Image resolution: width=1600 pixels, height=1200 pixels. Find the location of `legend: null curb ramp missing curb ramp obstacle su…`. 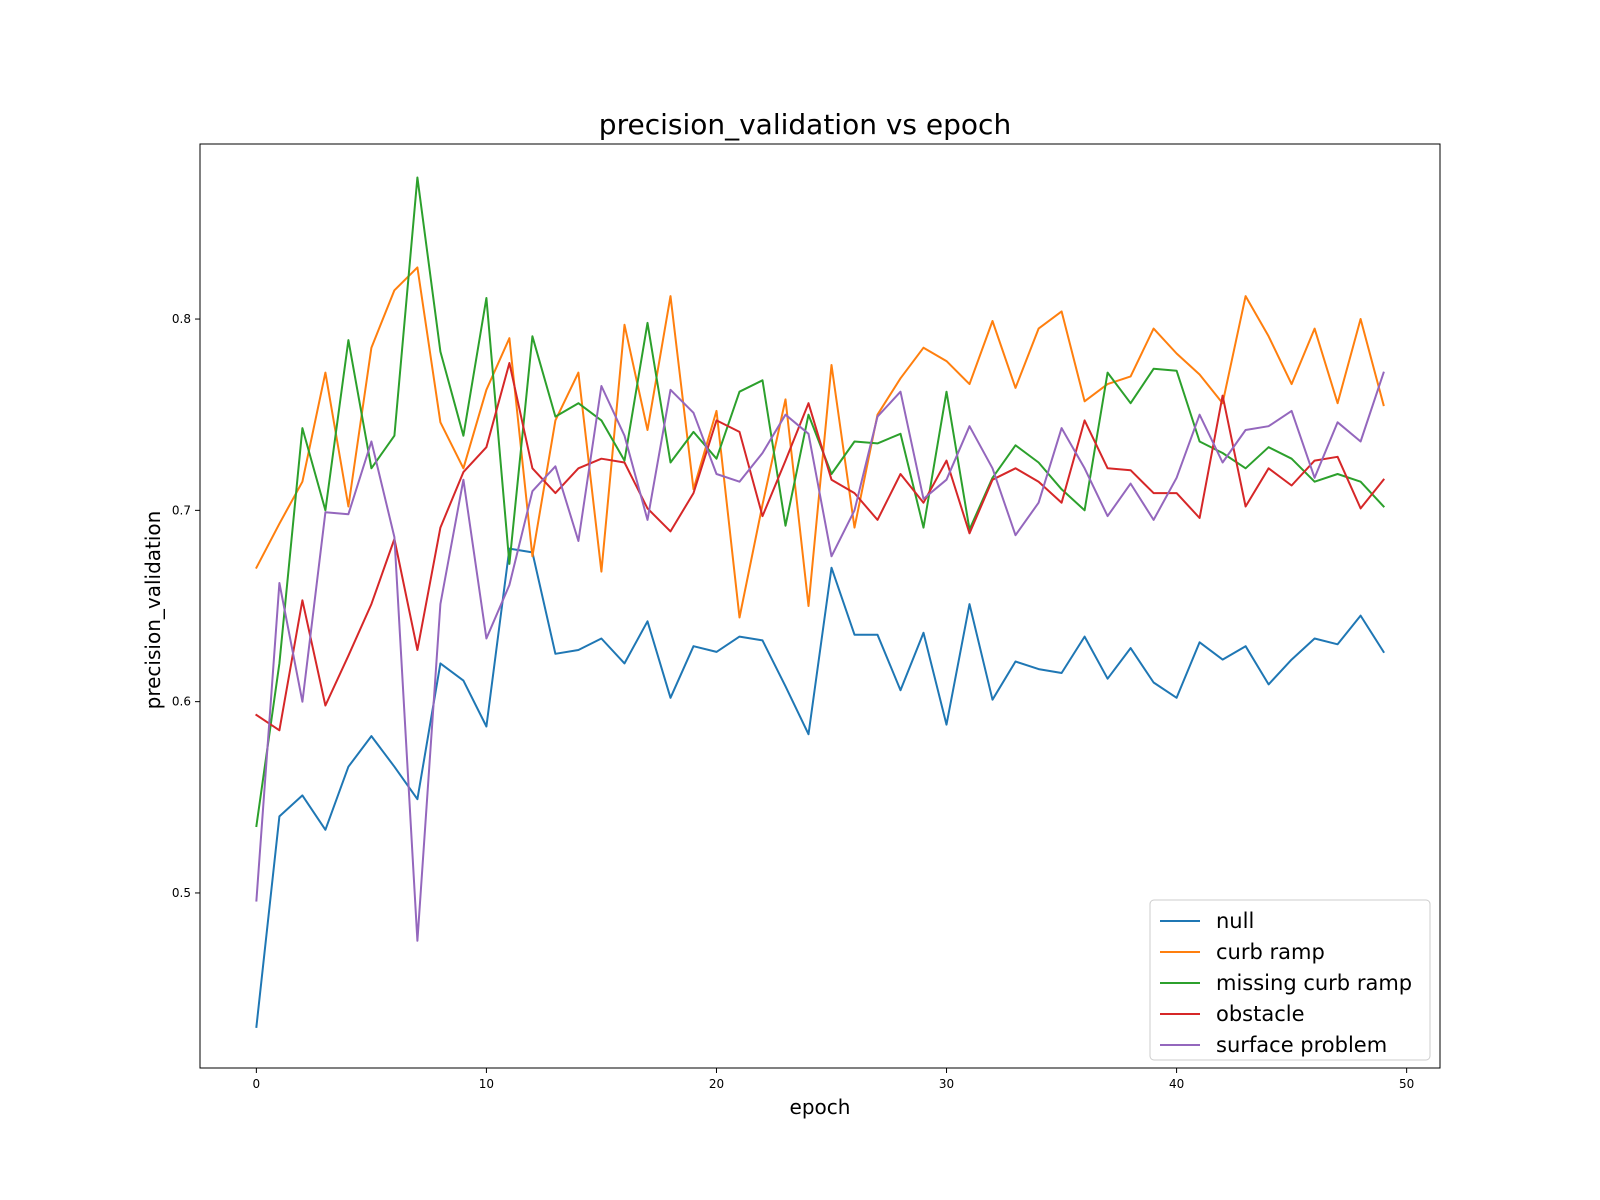

legend: null curb ramp missing curb ramp obstacle su… is located at coordinates (1290, 980).